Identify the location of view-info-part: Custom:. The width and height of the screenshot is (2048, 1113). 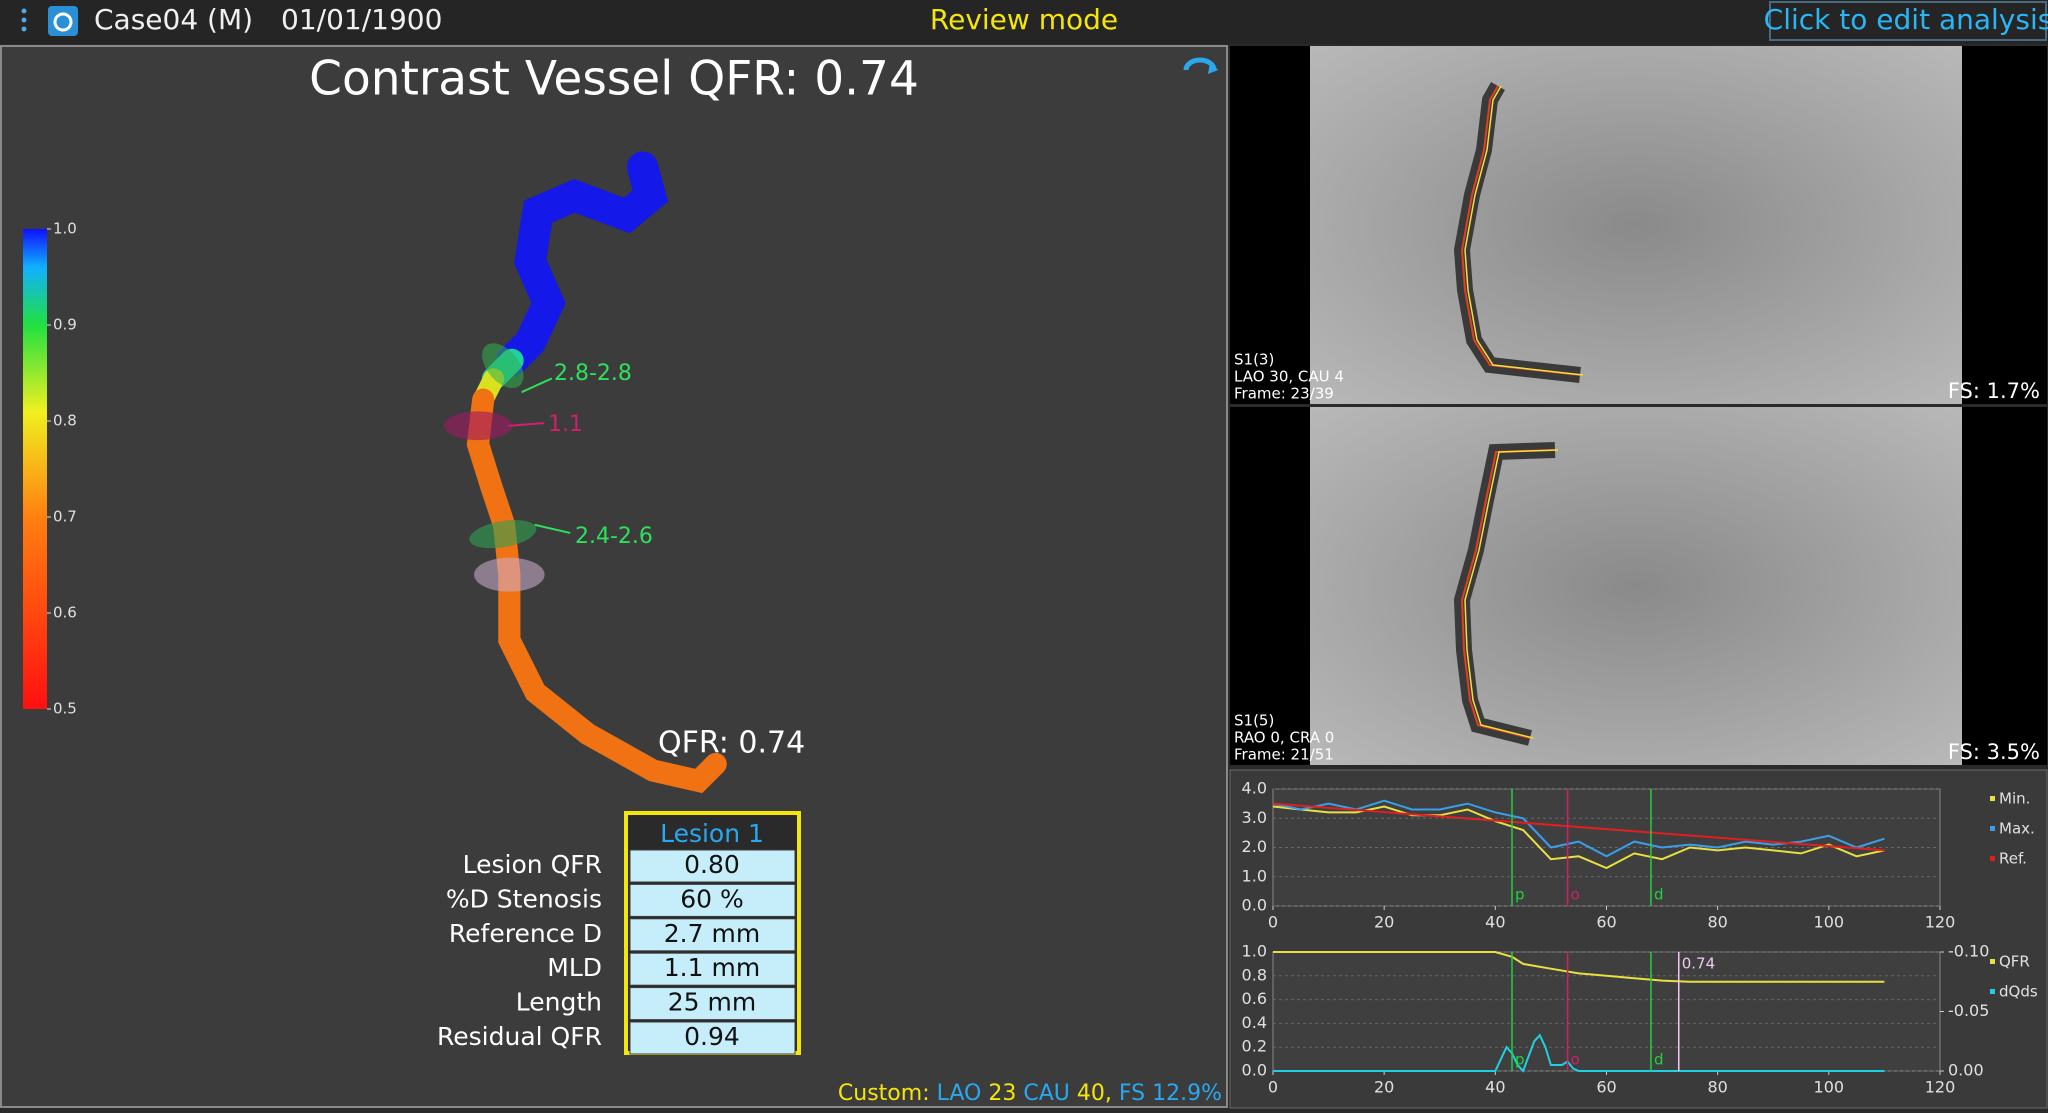
(884, 1093).